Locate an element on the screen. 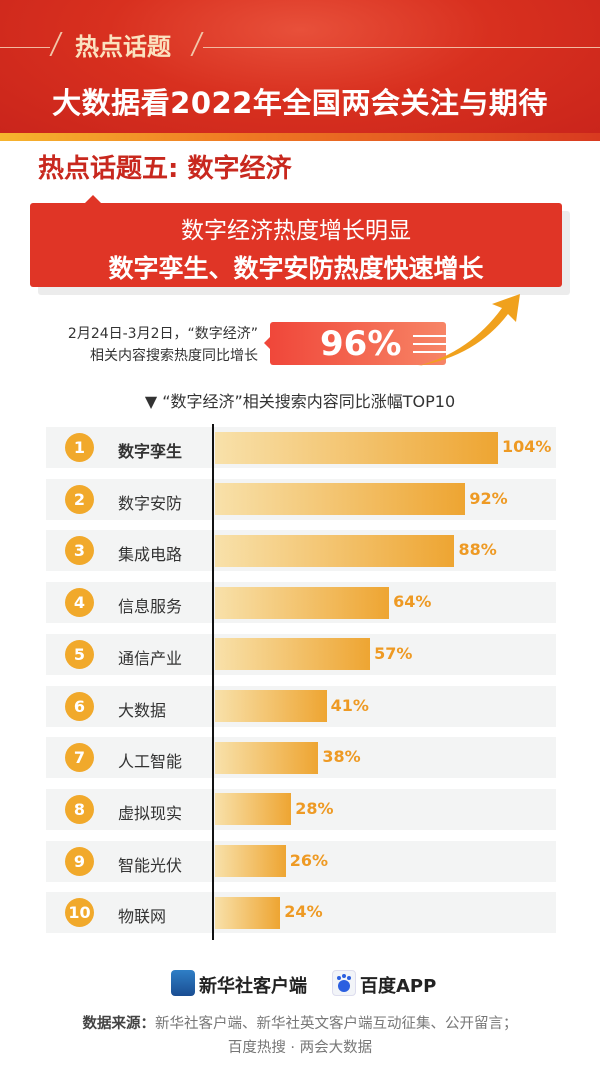  chart-row: 8 虚拟现实 is located at coordinates (301, 809).